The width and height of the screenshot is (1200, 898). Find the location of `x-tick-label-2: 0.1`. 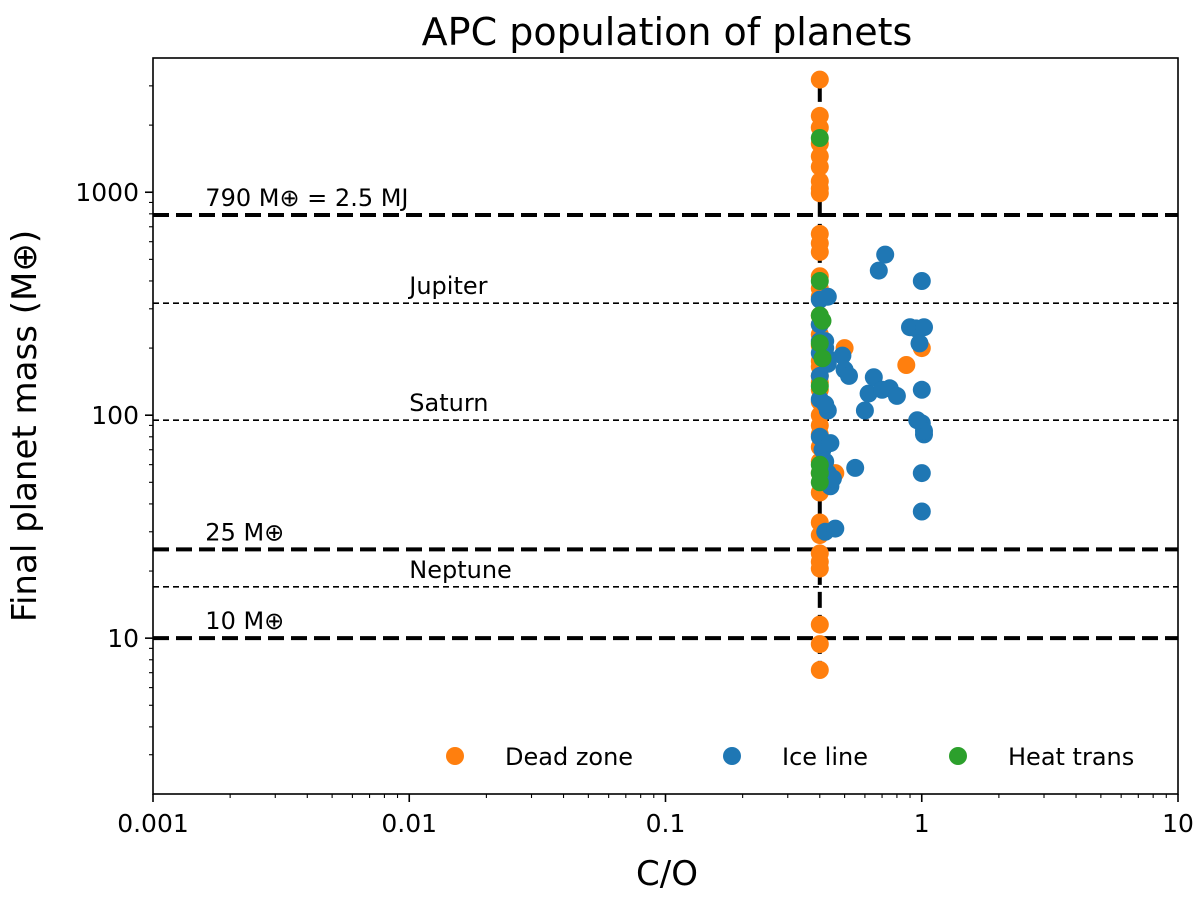

x-tick-label-2: 0.1 is located at coordinates (666, 823).